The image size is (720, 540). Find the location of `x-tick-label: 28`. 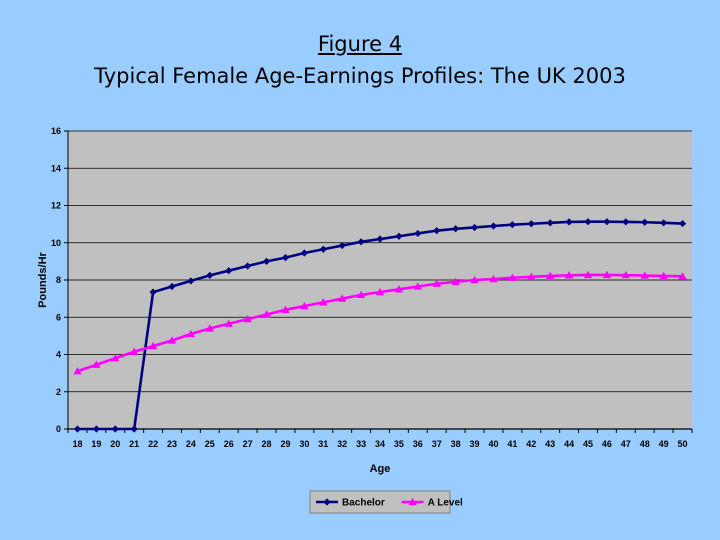

x-tick-label: 28 is located at coordinates (267, 444).